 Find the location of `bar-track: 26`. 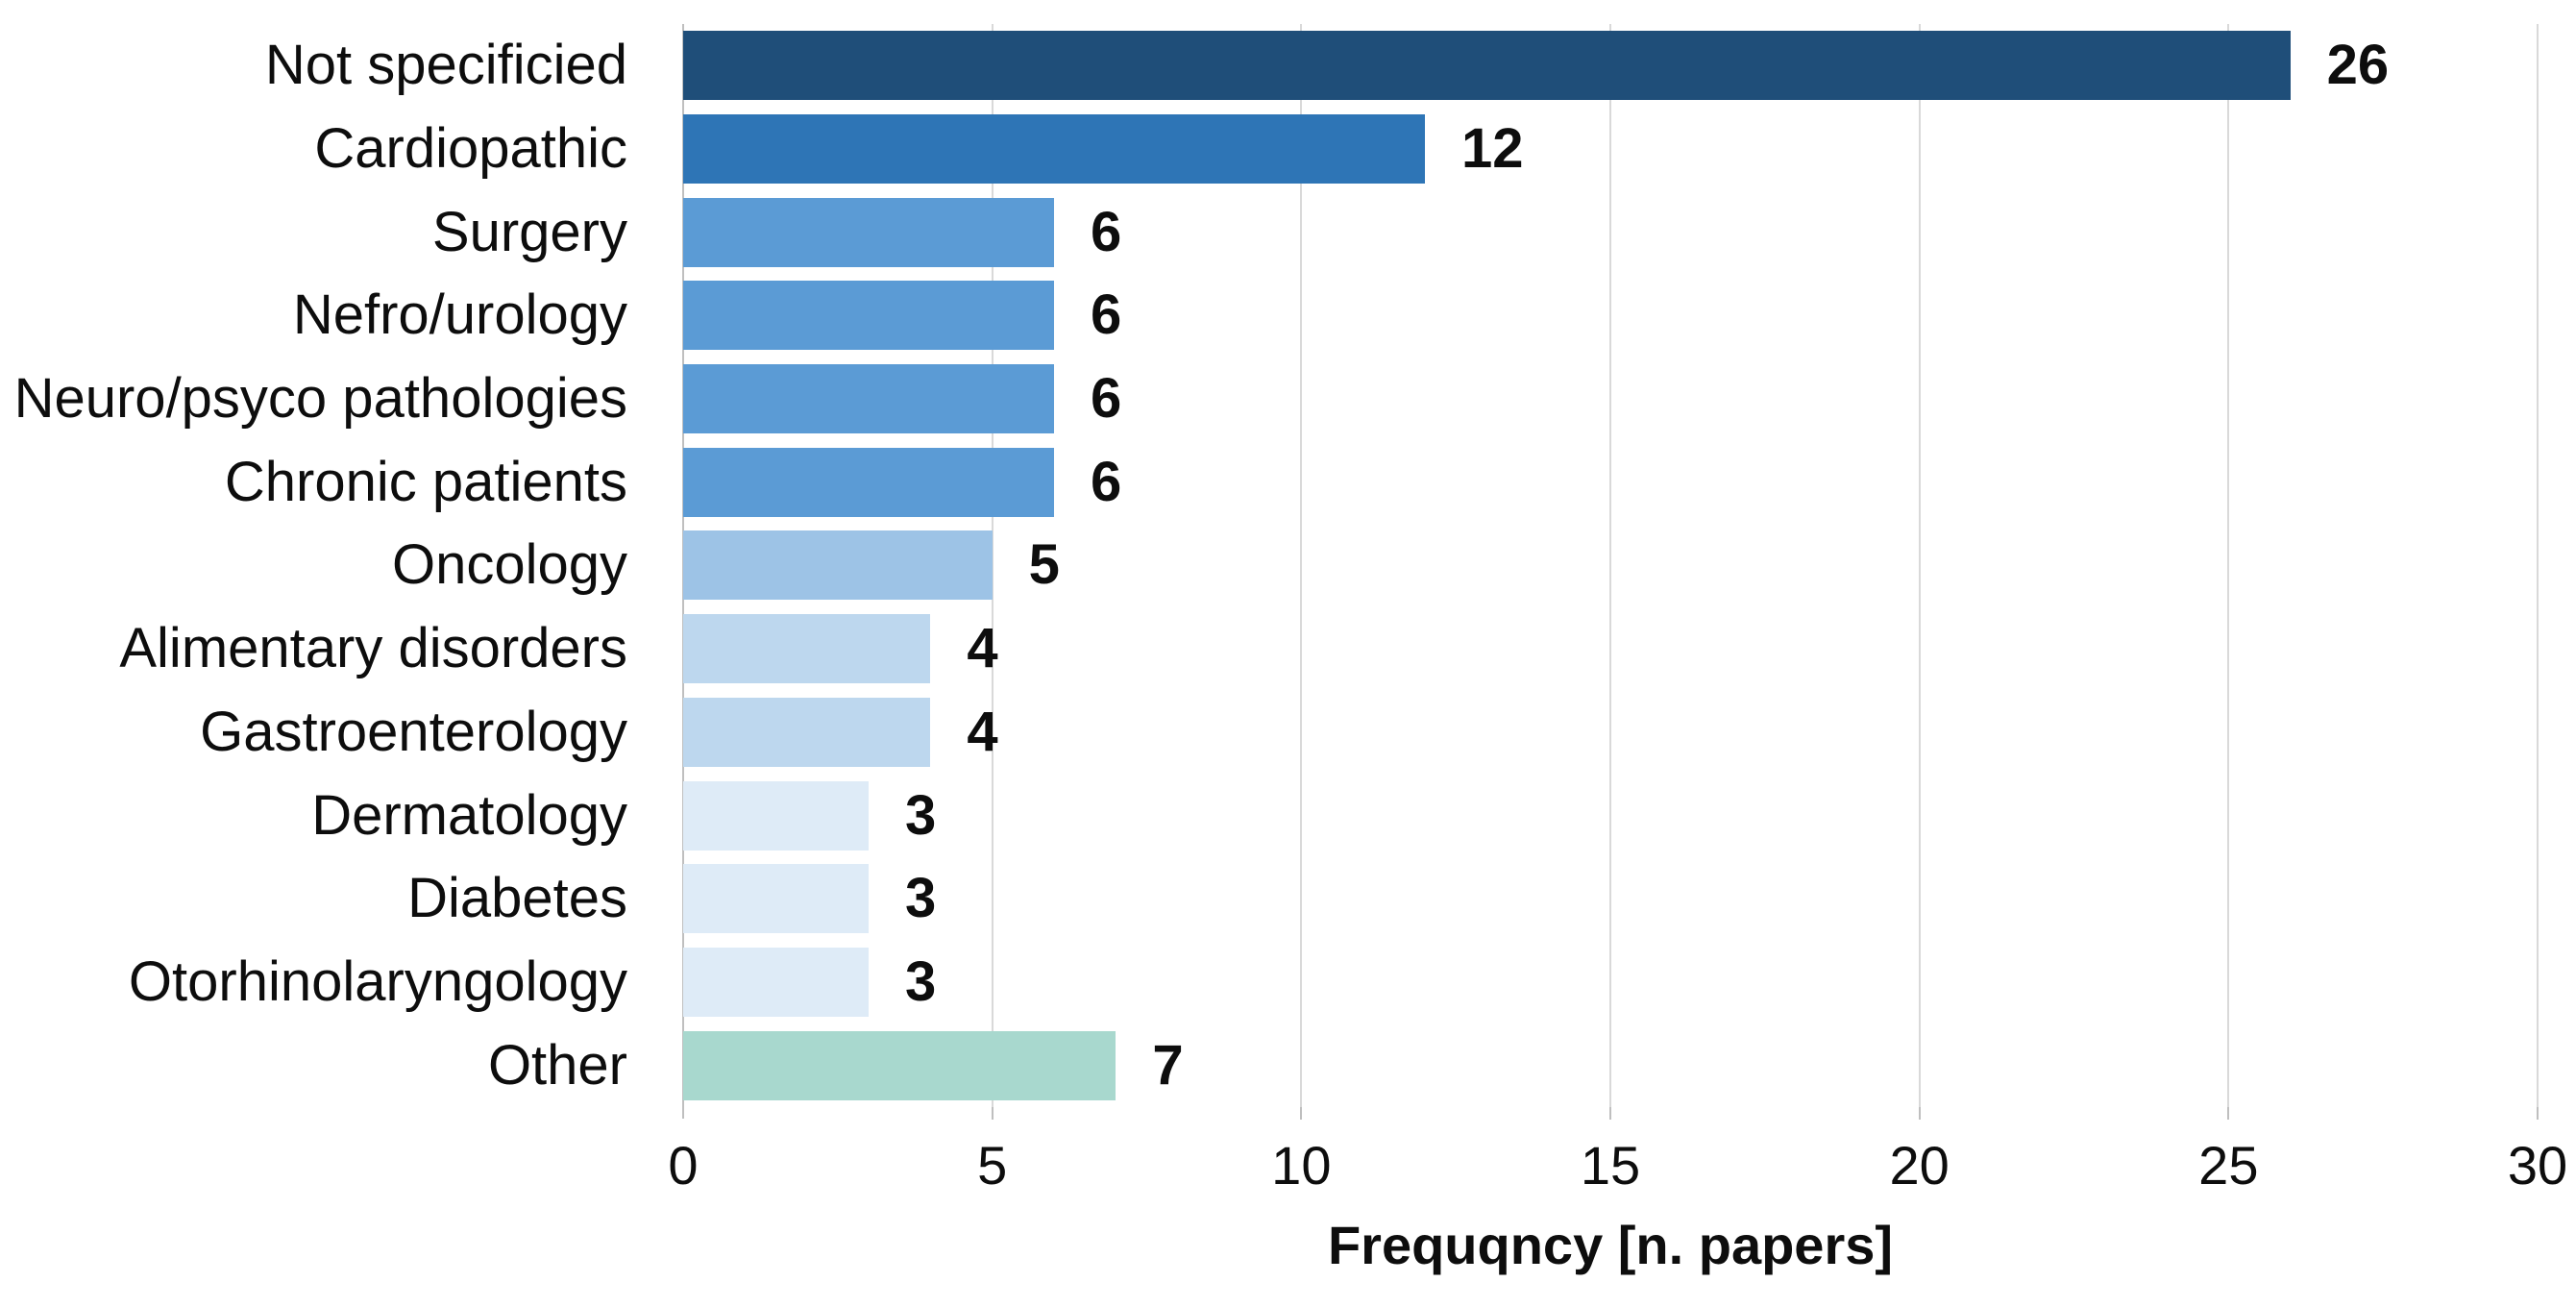

bar-track: 26 is located at coordinates (1610, 66).